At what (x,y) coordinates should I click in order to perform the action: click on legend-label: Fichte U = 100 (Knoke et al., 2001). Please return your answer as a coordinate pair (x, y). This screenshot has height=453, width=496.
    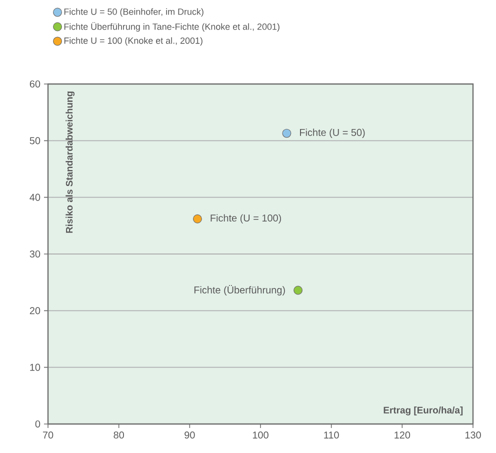
    Looking at the image, I should click on (133, 41).